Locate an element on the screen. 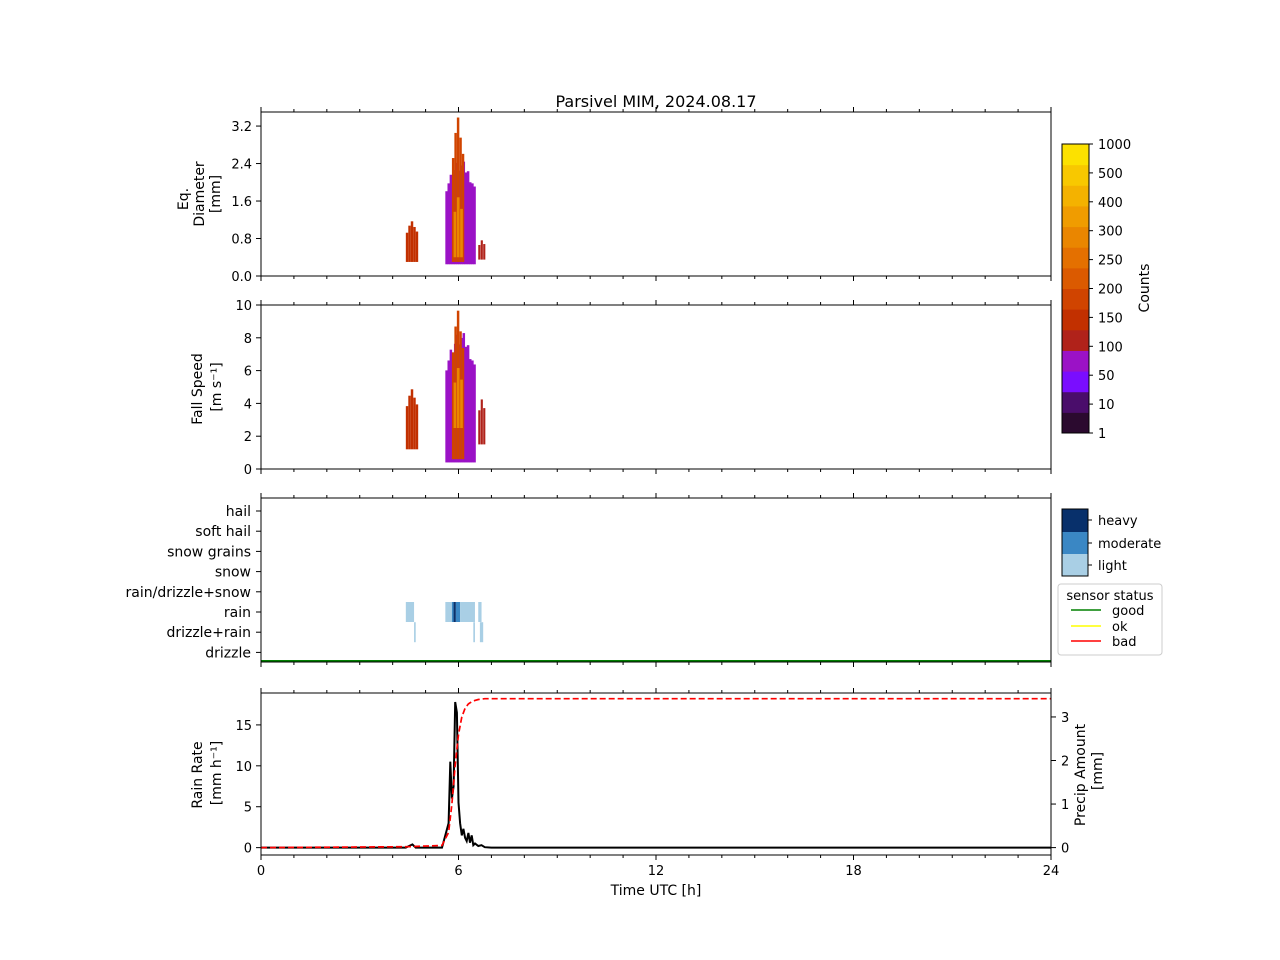  colorbar-tick-label: 50 is located at coordinates (1106, 376).